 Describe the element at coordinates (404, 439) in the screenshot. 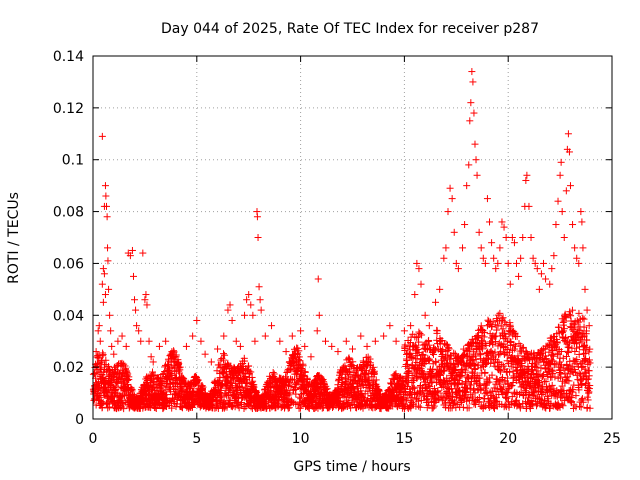

I see `x-tick-label: 15` at that location.